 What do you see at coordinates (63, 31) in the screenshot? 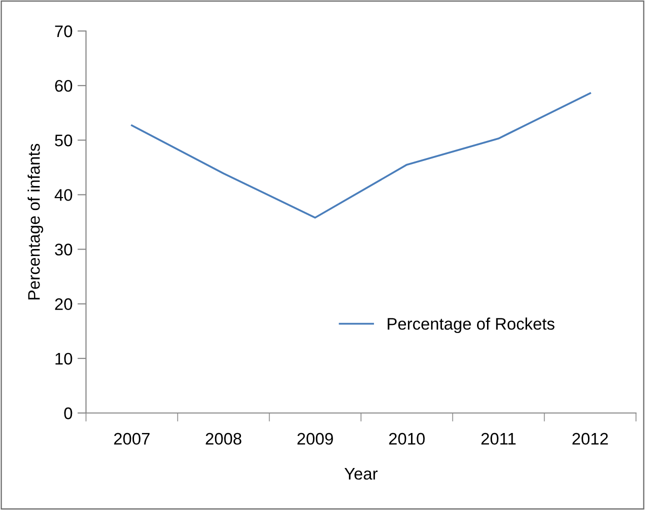
I see `y-tick-label: 70` at bounding box center [63, 31].